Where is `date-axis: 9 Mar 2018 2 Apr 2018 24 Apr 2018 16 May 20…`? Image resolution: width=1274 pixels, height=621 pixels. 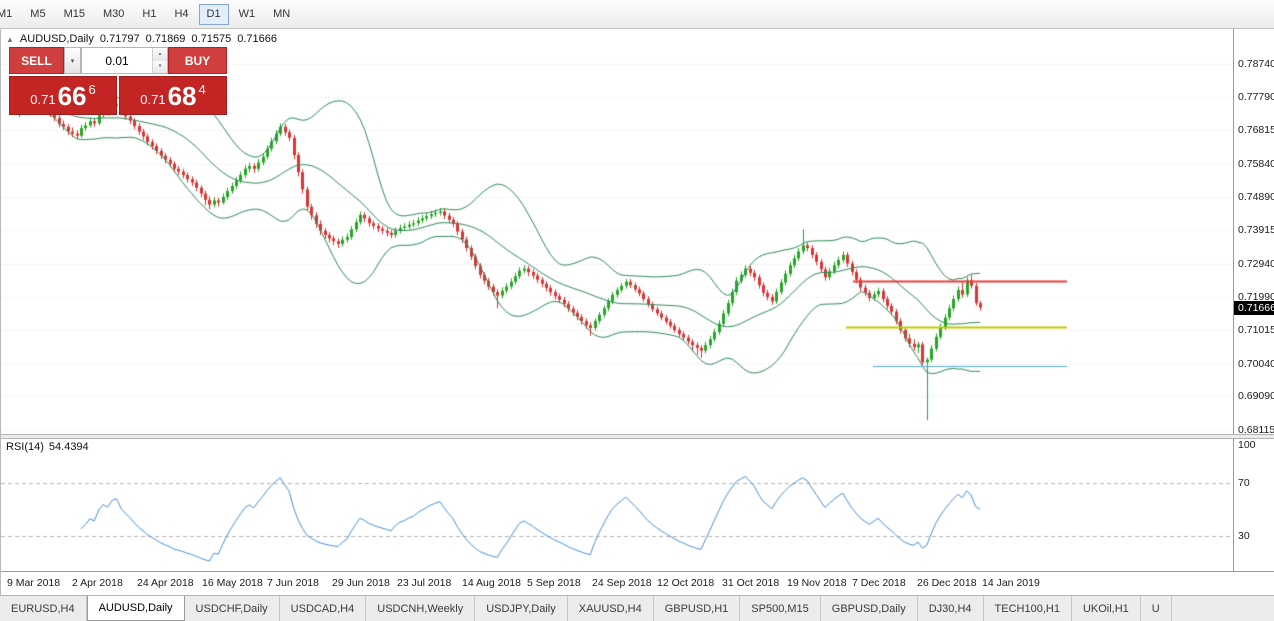 date-axis: 9 Mar 2018 2 Apr 2018 24 Apr 2018 16 May 20… is located at coordinates (637, 583).